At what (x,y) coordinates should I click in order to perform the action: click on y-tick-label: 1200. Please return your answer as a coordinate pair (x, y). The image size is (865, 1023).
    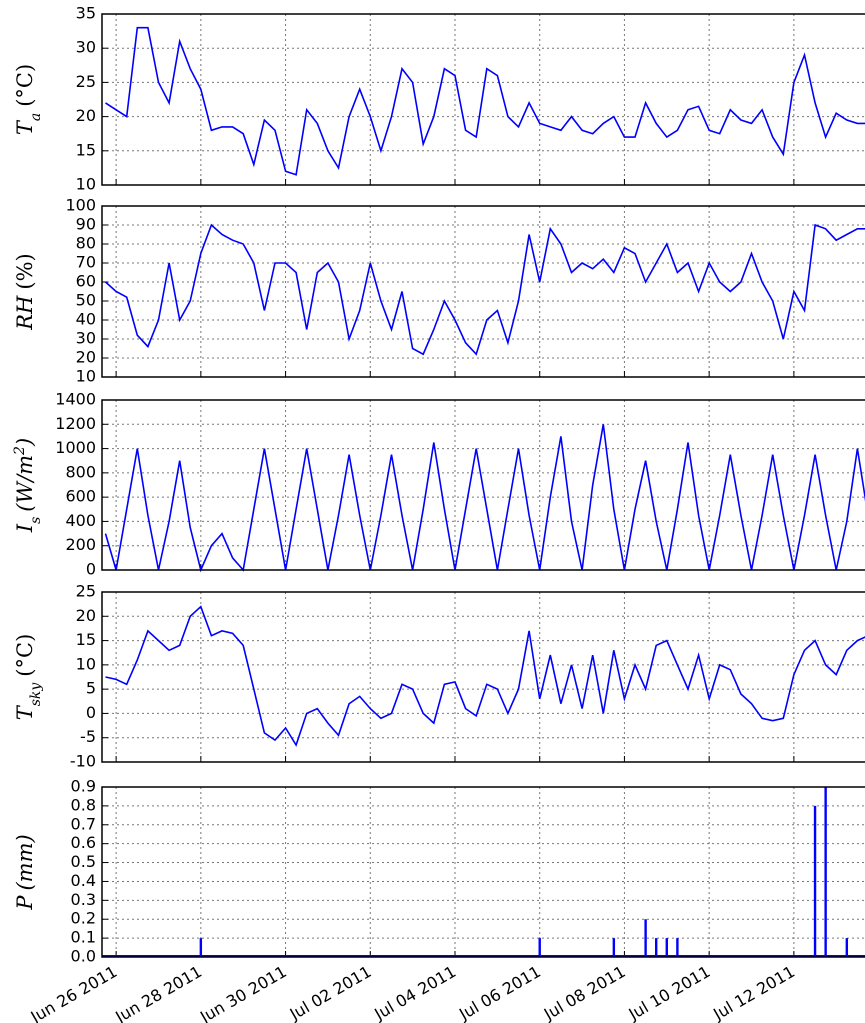
    Looking at the image, I should click on (75, 423).